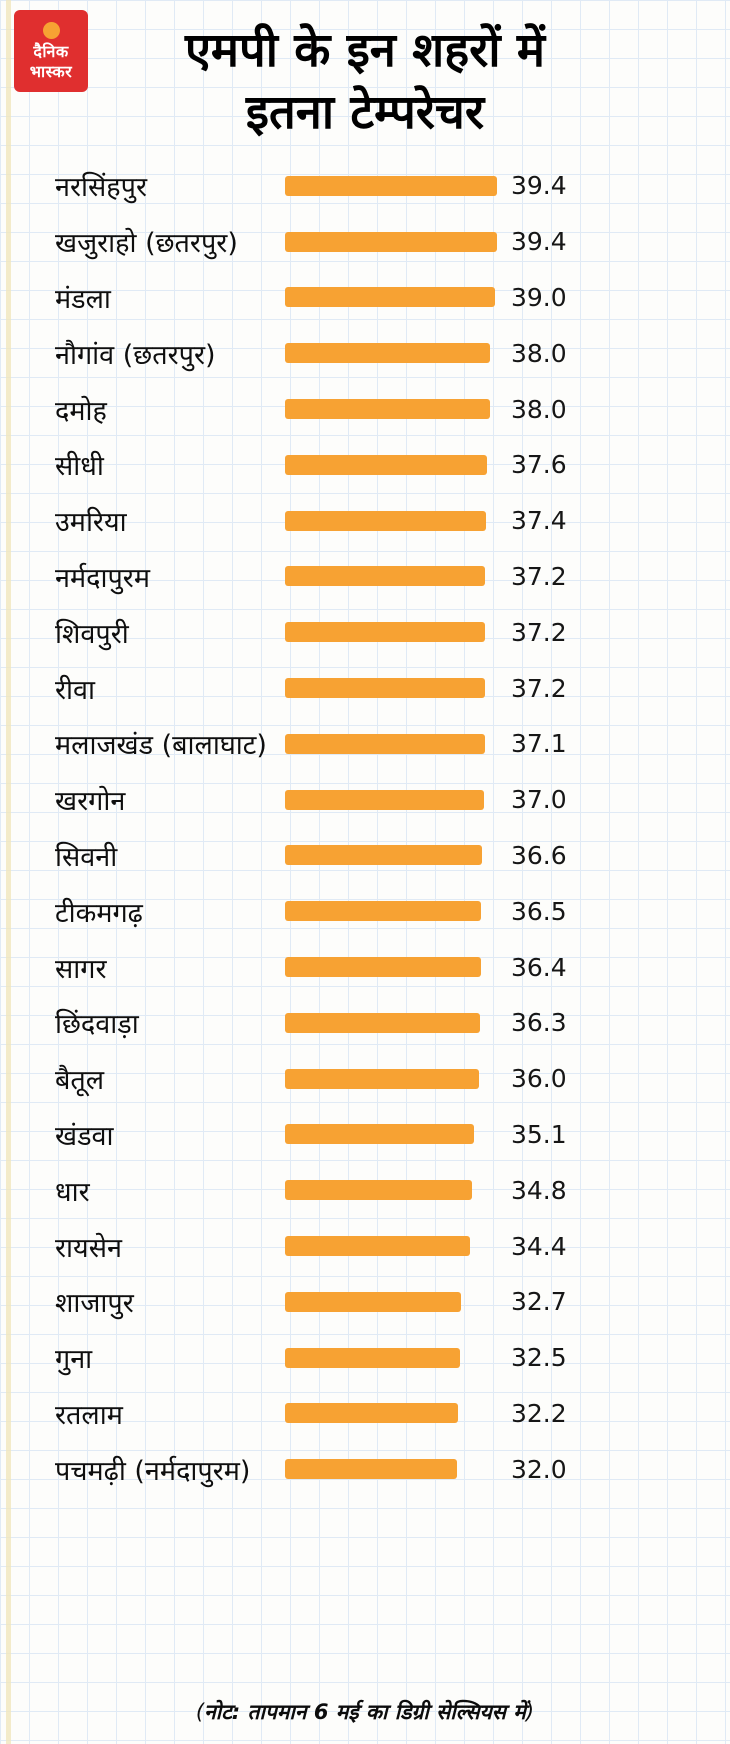  I want to click on chart-row: टीकमगढ़ 36.5, so click(365, 911).